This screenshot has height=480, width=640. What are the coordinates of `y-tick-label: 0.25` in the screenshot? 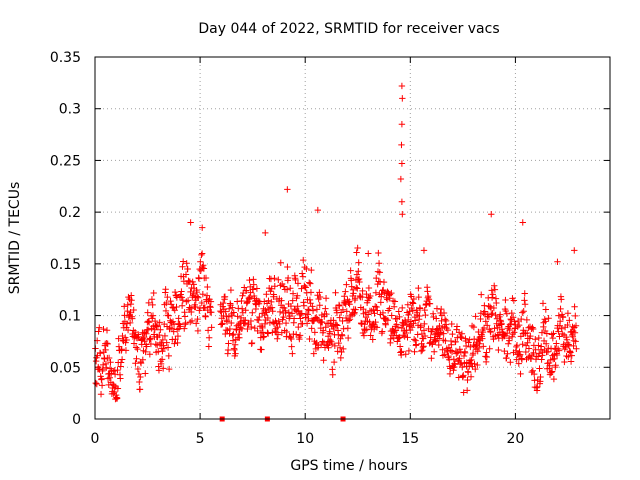 It's located at (65, 161).